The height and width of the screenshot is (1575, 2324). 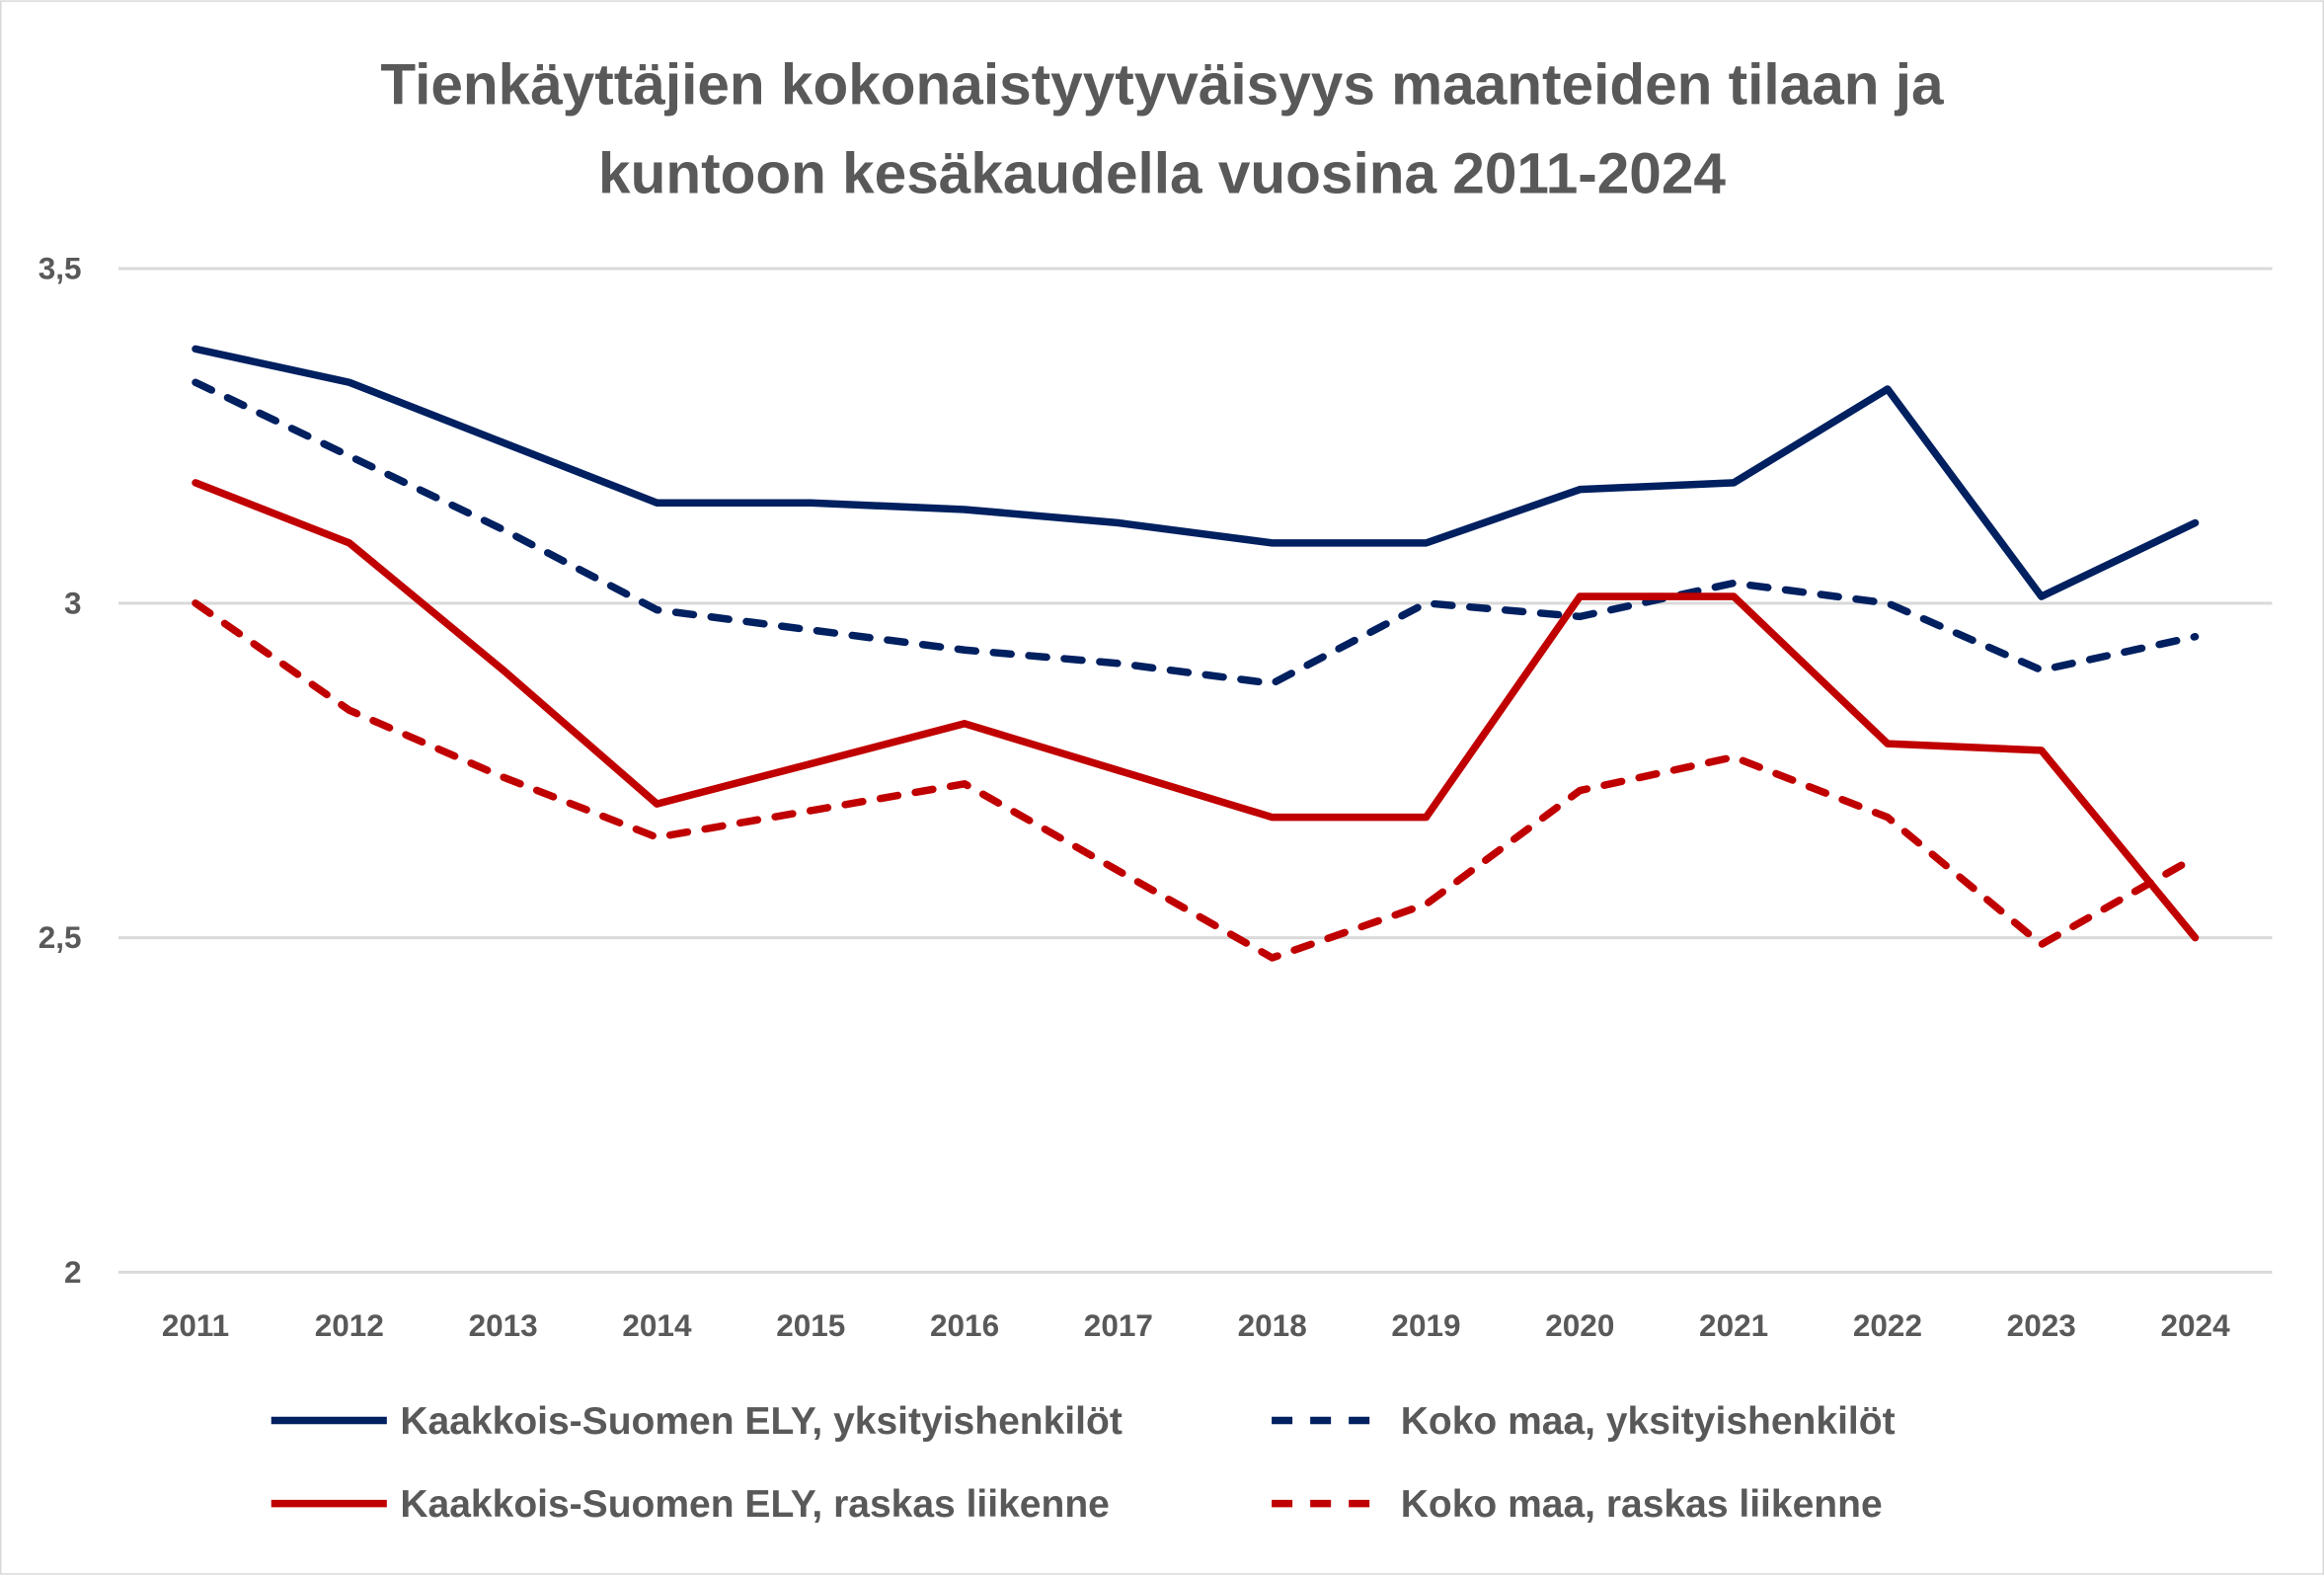 I want to click on legend-item-4: Koko maa, raskas liikenne, so click(x=1577, y=1504).